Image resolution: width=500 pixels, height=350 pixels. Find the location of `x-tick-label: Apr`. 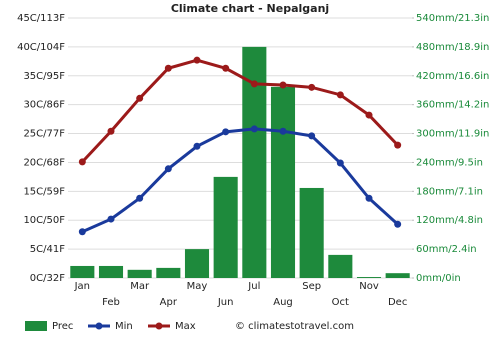

x-tick-label: Apr is located at coordinates (169, 302).